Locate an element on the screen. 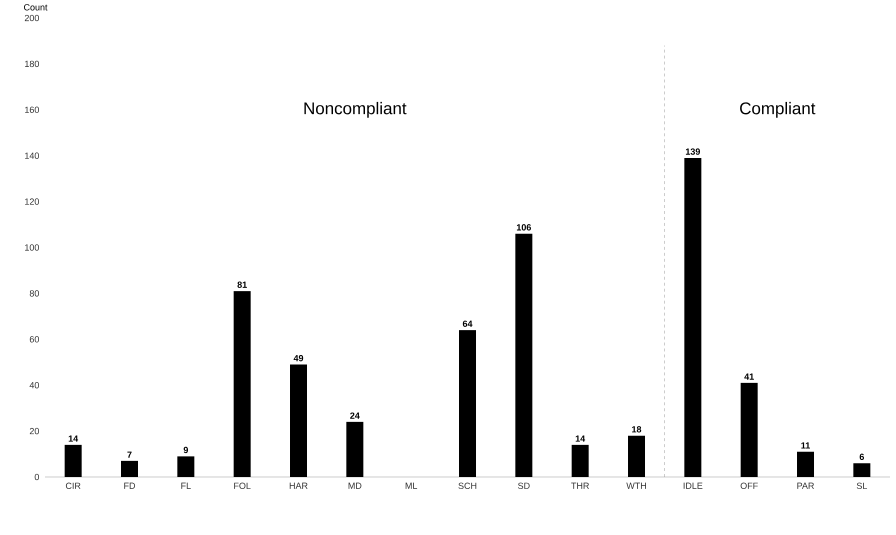 Image resolution: width=896 pixels, height=535 pixels. x-tick-label: SL is located at coordinates (862, 485).